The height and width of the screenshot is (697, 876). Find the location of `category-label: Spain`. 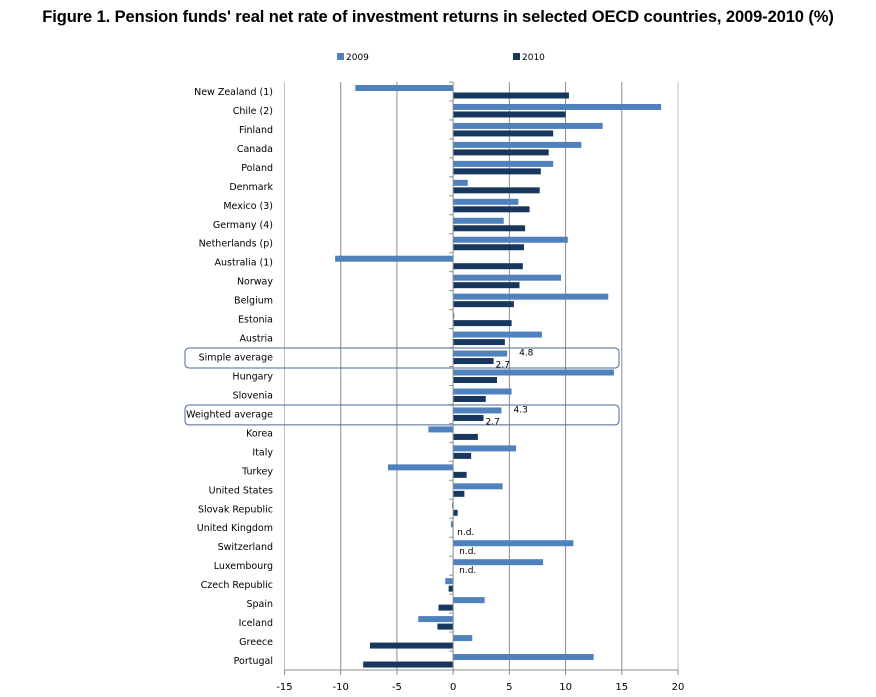

category-label: Spain is located at coordinates (259, 604).